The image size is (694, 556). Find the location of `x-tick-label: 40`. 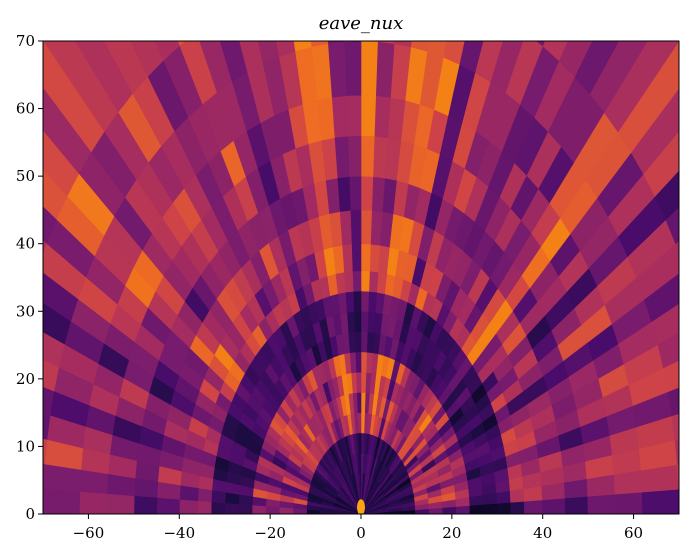

x-tick-label: 40 is located at coordinates (542, 533).